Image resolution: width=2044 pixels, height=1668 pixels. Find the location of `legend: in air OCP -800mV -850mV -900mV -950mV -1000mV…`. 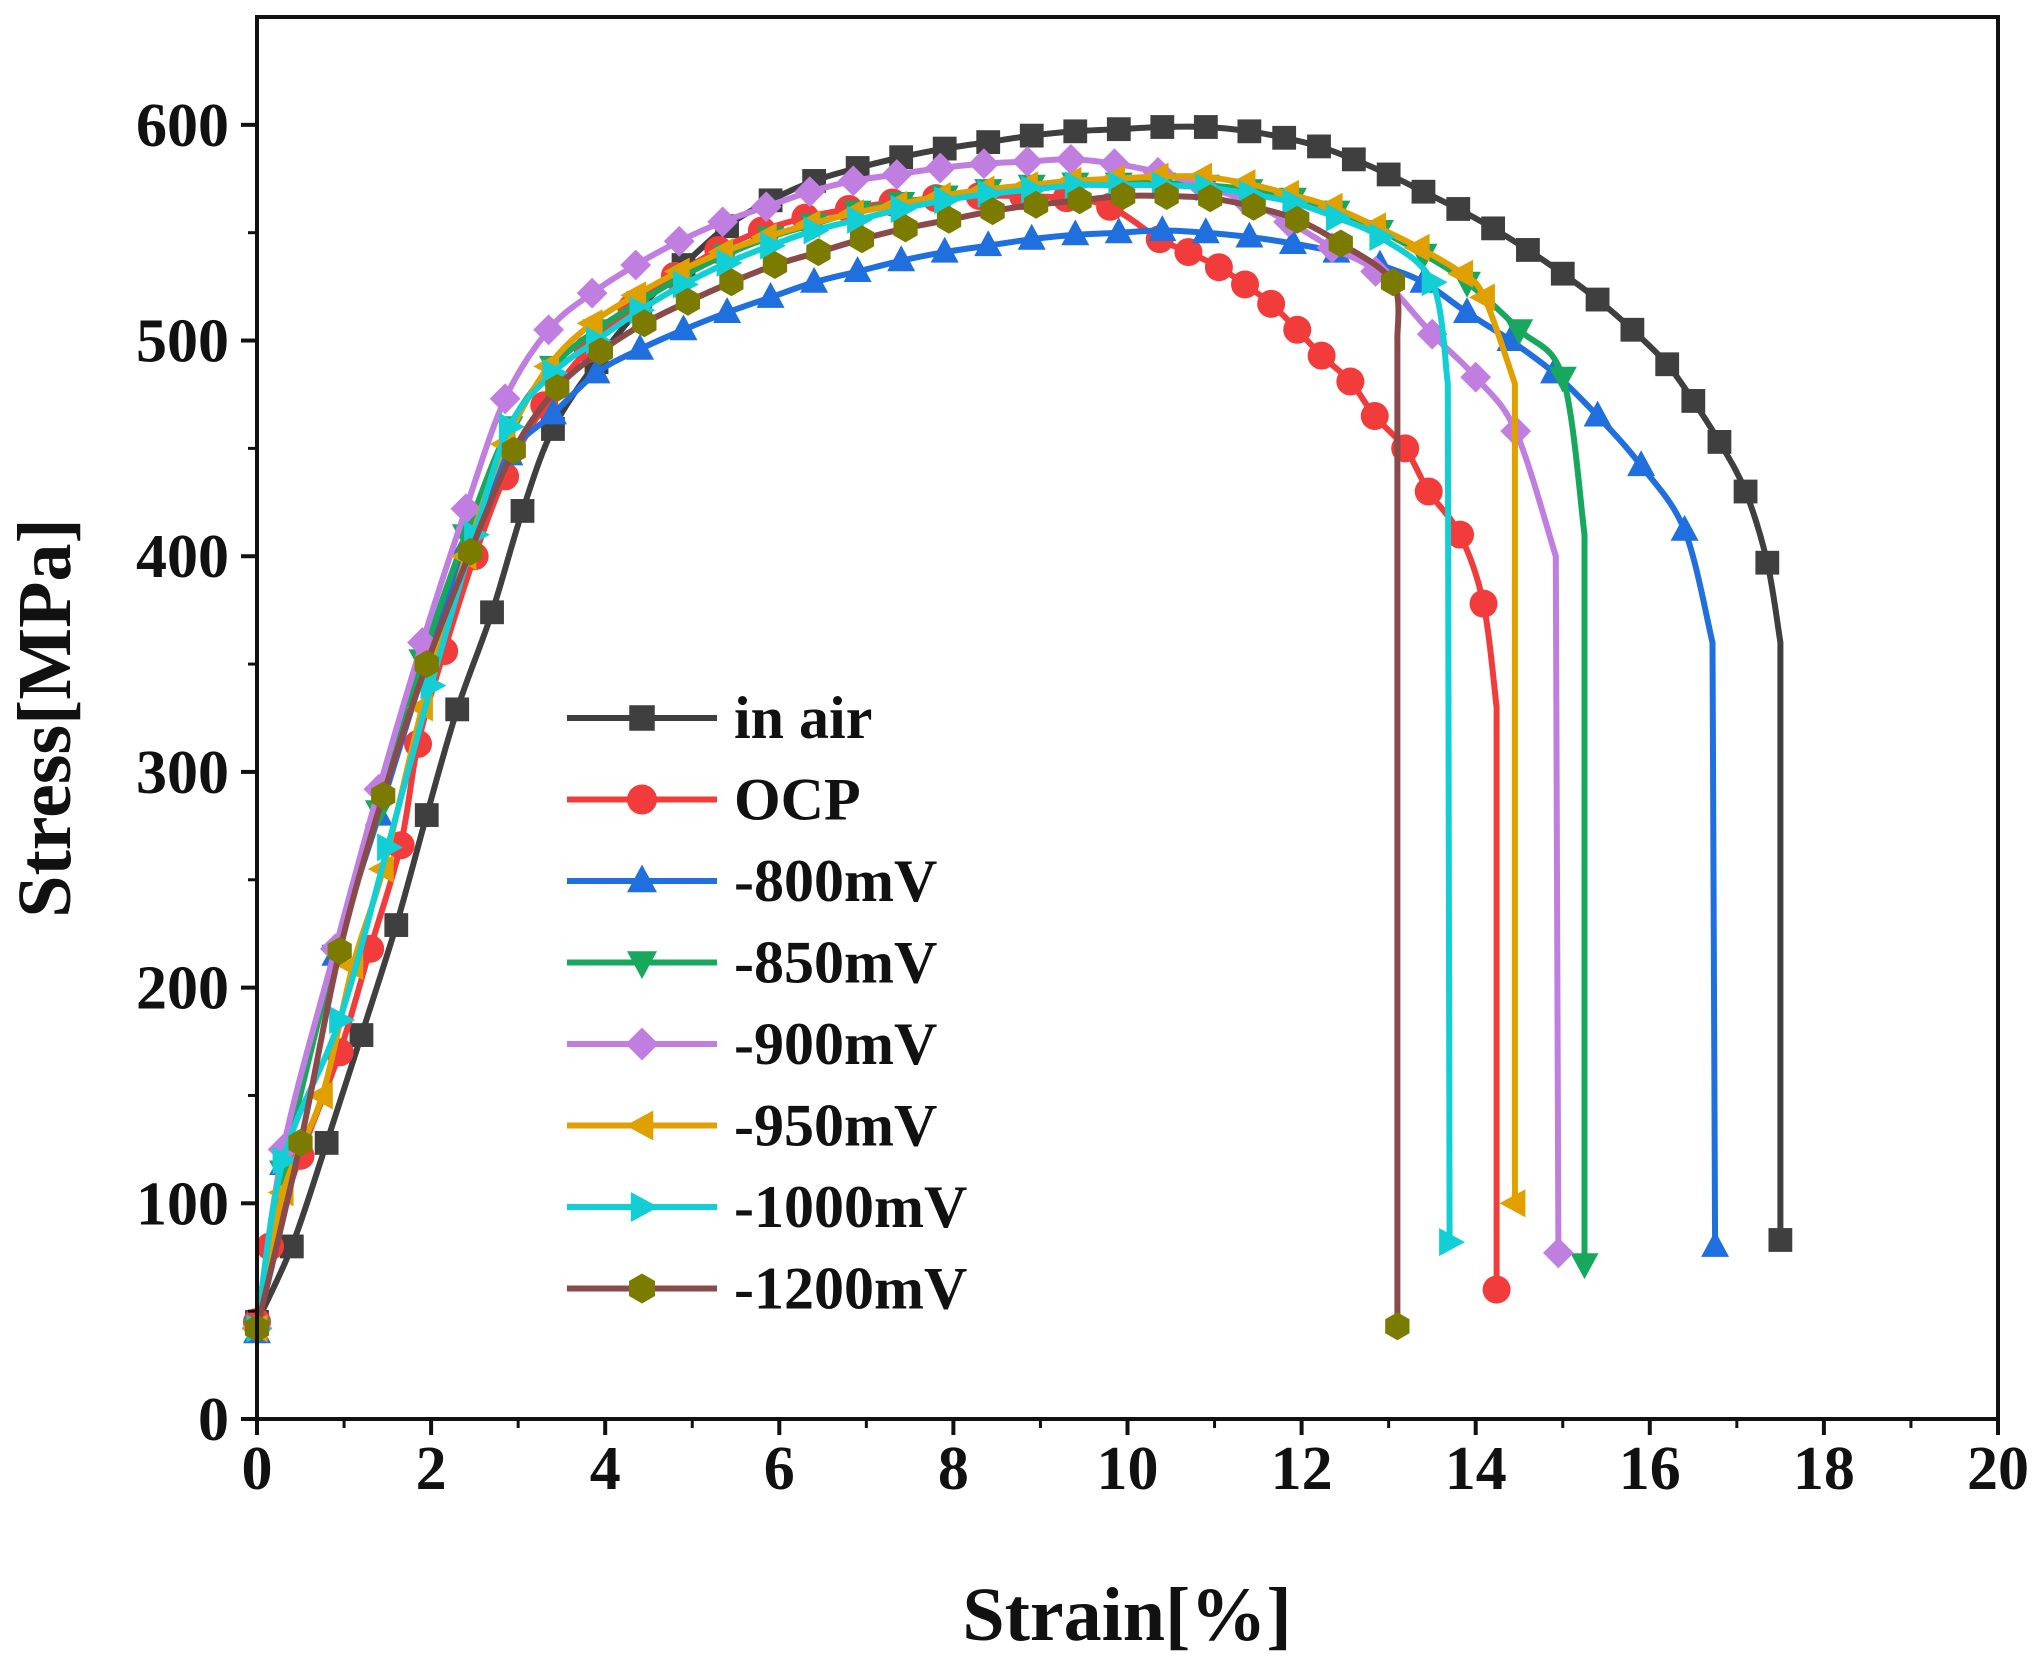

legend: in air OCP -800mV -850mV -900mV -950mV -1000mV… is located at coordinates (767, 1003).